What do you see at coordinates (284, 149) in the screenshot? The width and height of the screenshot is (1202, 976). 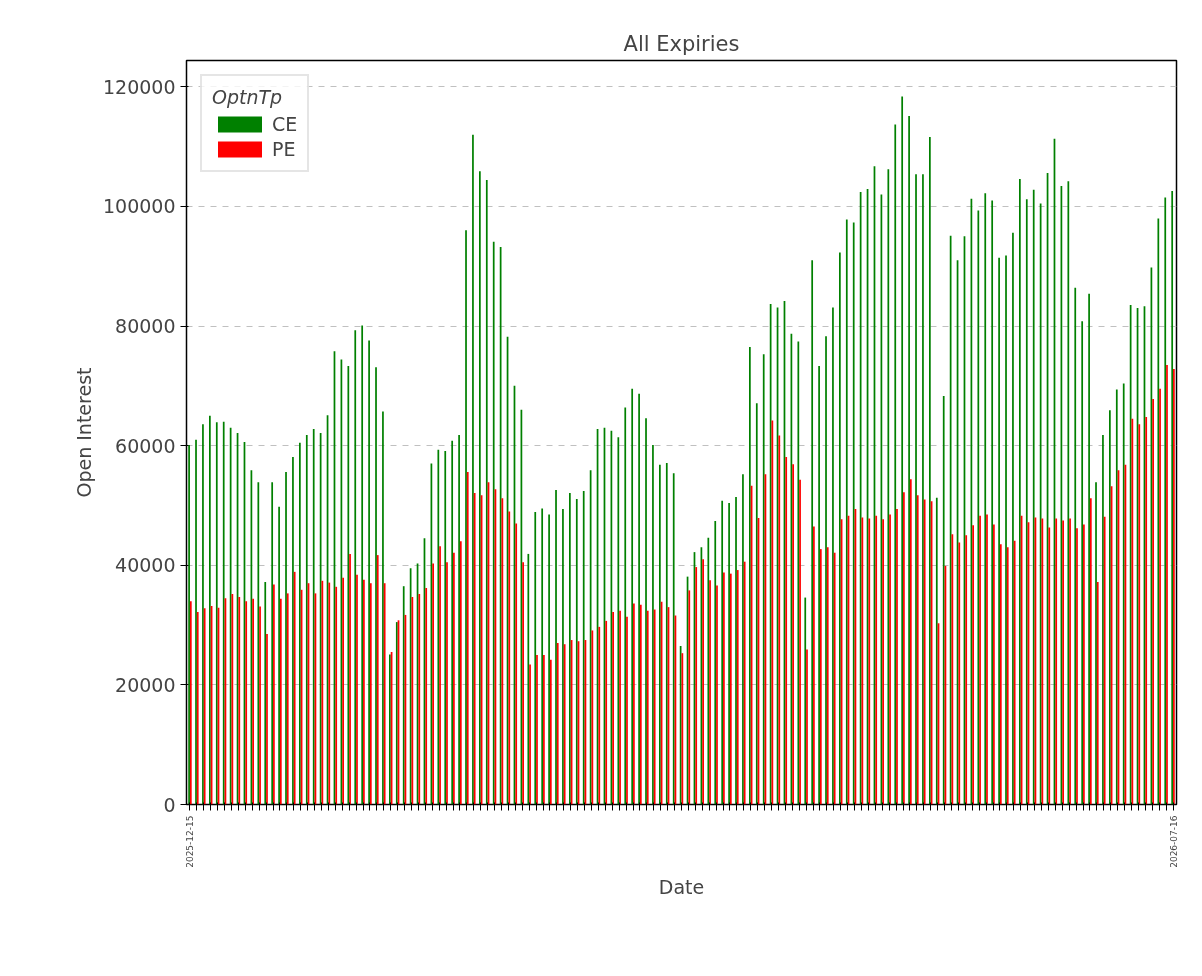 I see `legend-label: PE` at bounding box center [284, 149].